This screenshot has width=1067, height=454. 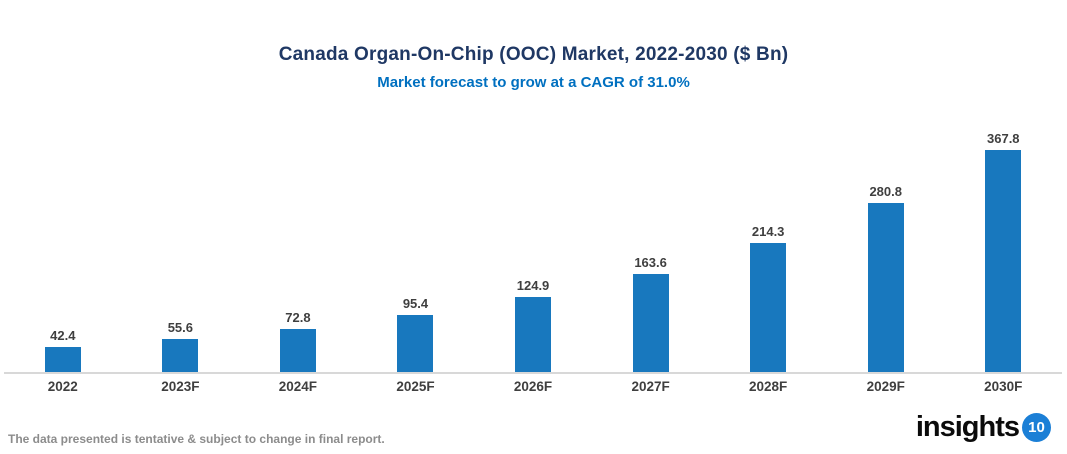 I want to click on bar-value-label: 163.6, so click(x=650, y=262).